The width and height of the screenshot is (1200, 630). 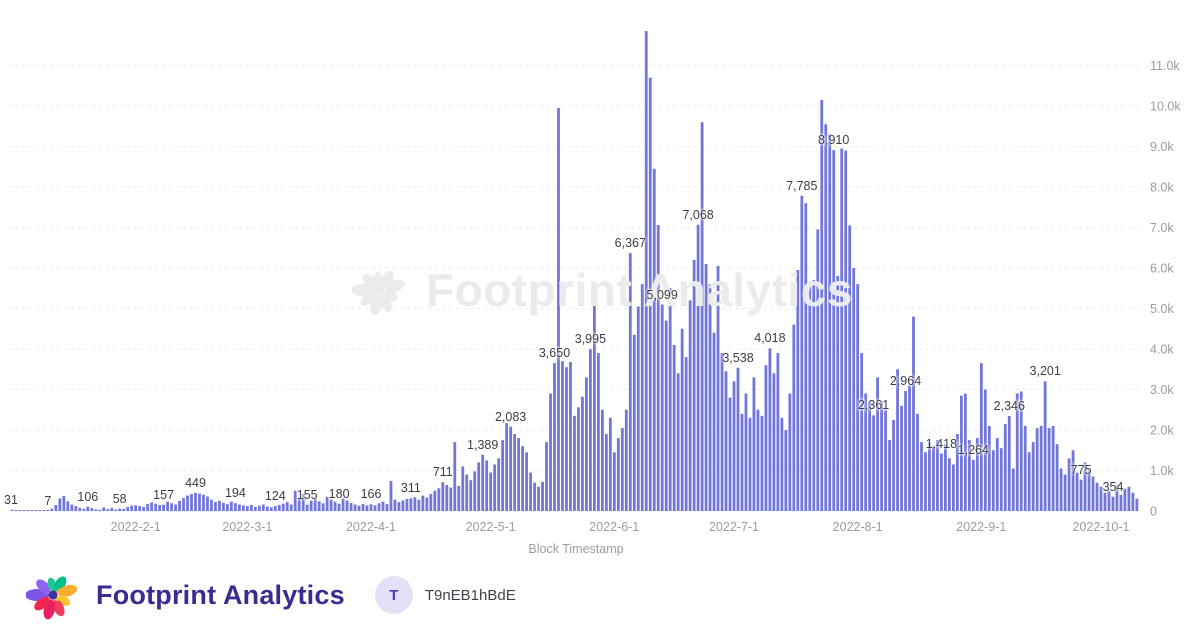 What do you see at coordinates (698, 214) in the screenshot?
I see `bar-value-label: 7,068` at bounding box center [698, 214].